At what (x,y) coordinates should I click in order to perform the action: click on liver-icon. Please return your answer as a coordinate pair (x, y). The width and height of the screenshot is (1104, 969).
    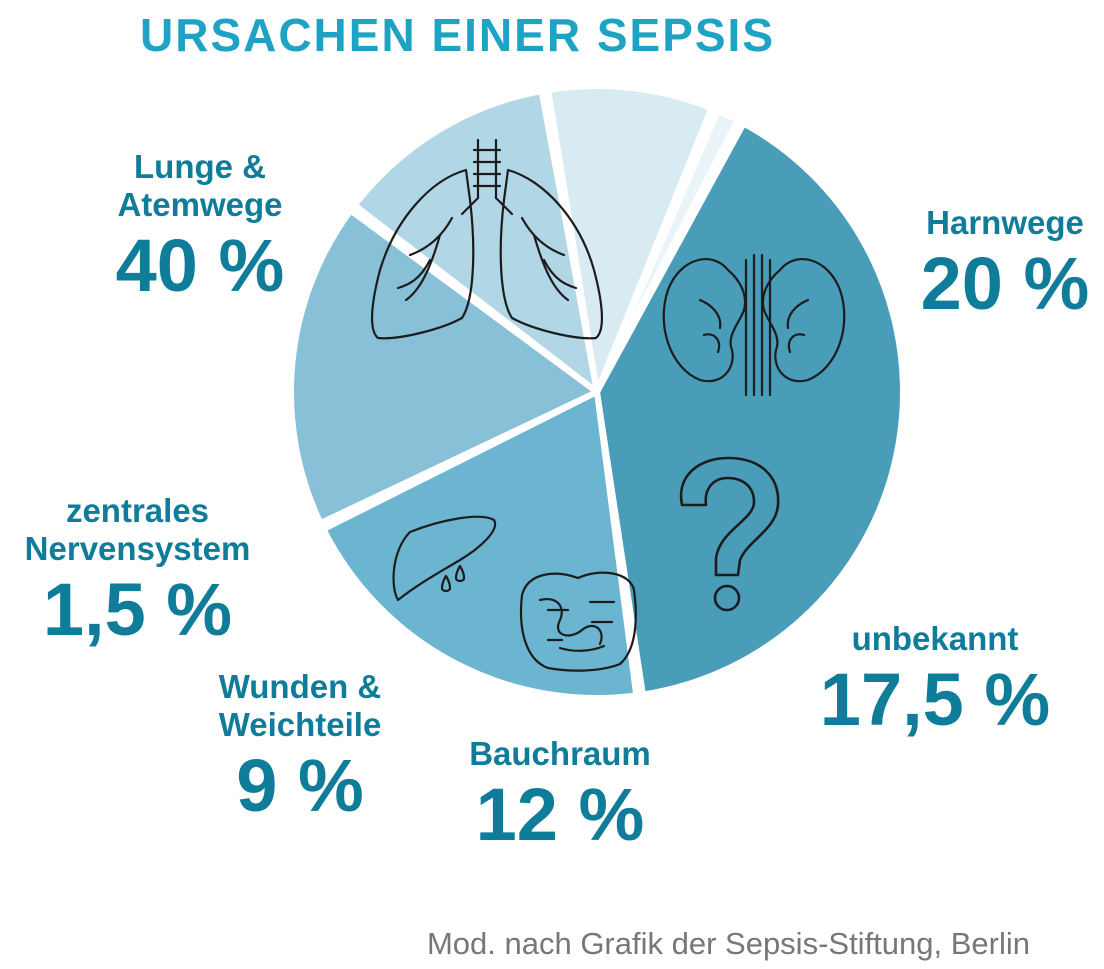
    Looking at the image, I should click on (444, 558).